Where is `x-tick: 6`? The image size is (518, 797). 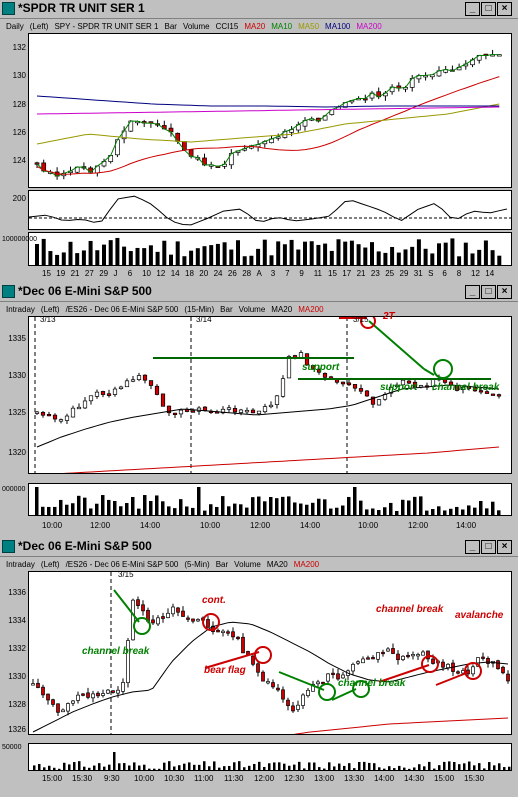 x-tick: 6 is located at coordinates (130, 273).